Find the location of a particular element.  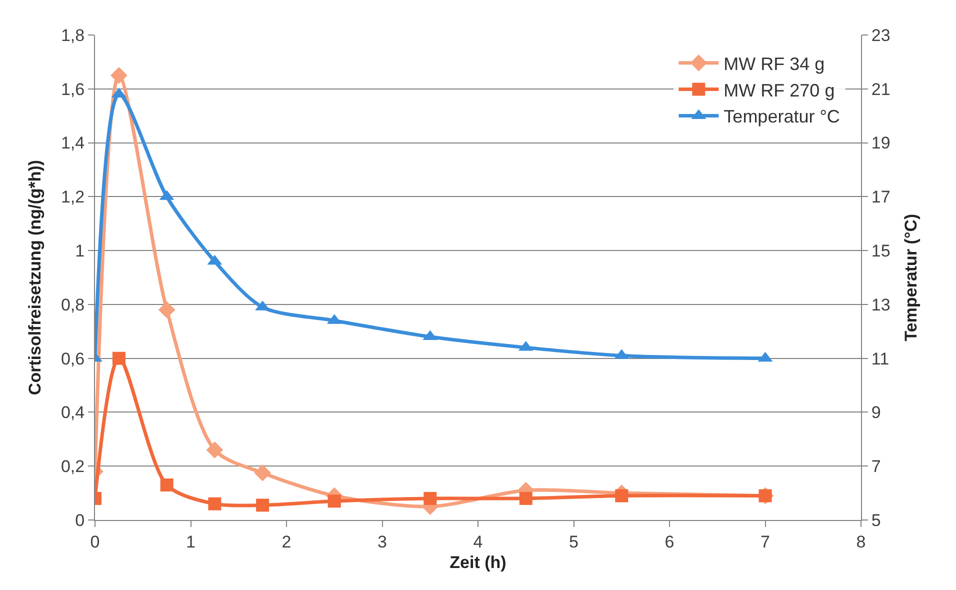

x-tick-label: 2 is located at coordinates (287, 542).